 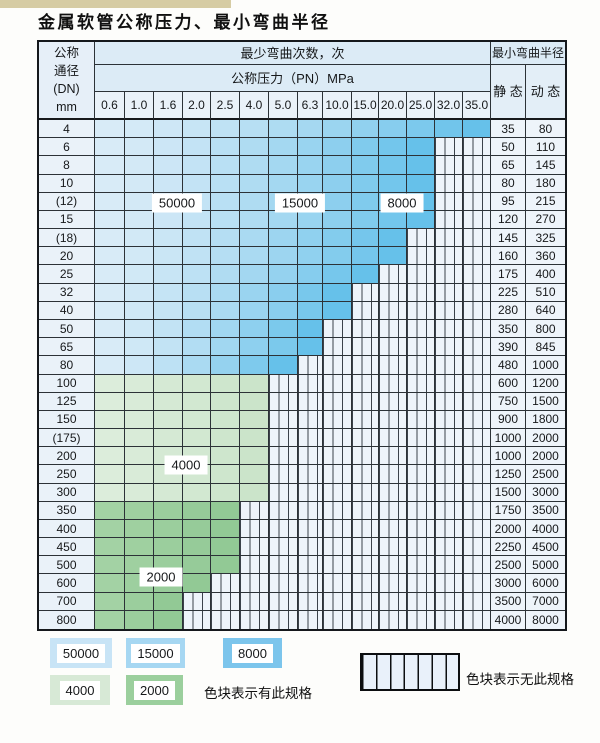 I want to click on static-radius-value: 145, so click(x=508, y=238).